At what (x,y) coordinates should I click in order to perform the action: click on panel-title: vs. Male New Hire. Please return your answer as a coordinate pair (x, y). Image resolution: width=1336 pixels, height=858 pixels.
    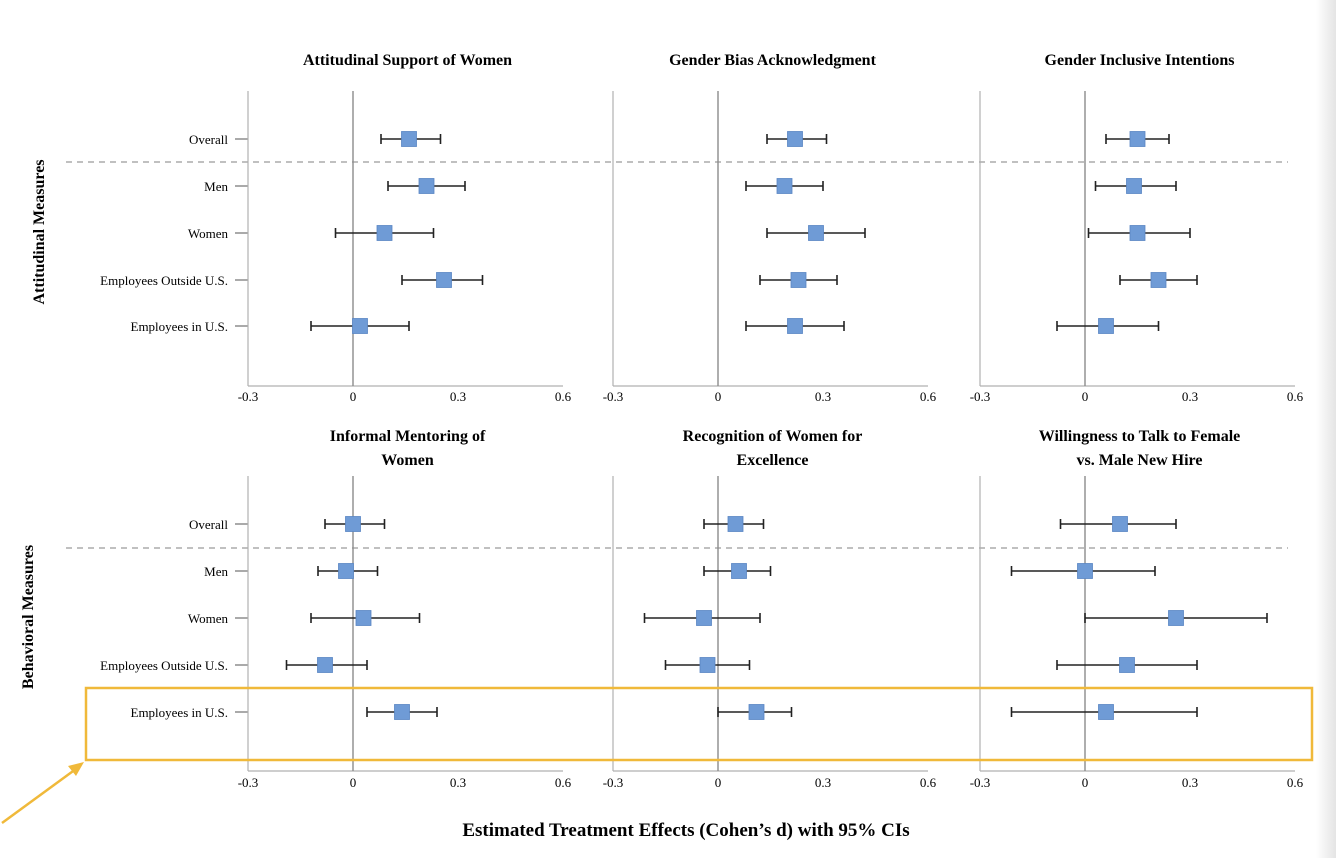
    Looking at the image, I should click on (1140, 460).